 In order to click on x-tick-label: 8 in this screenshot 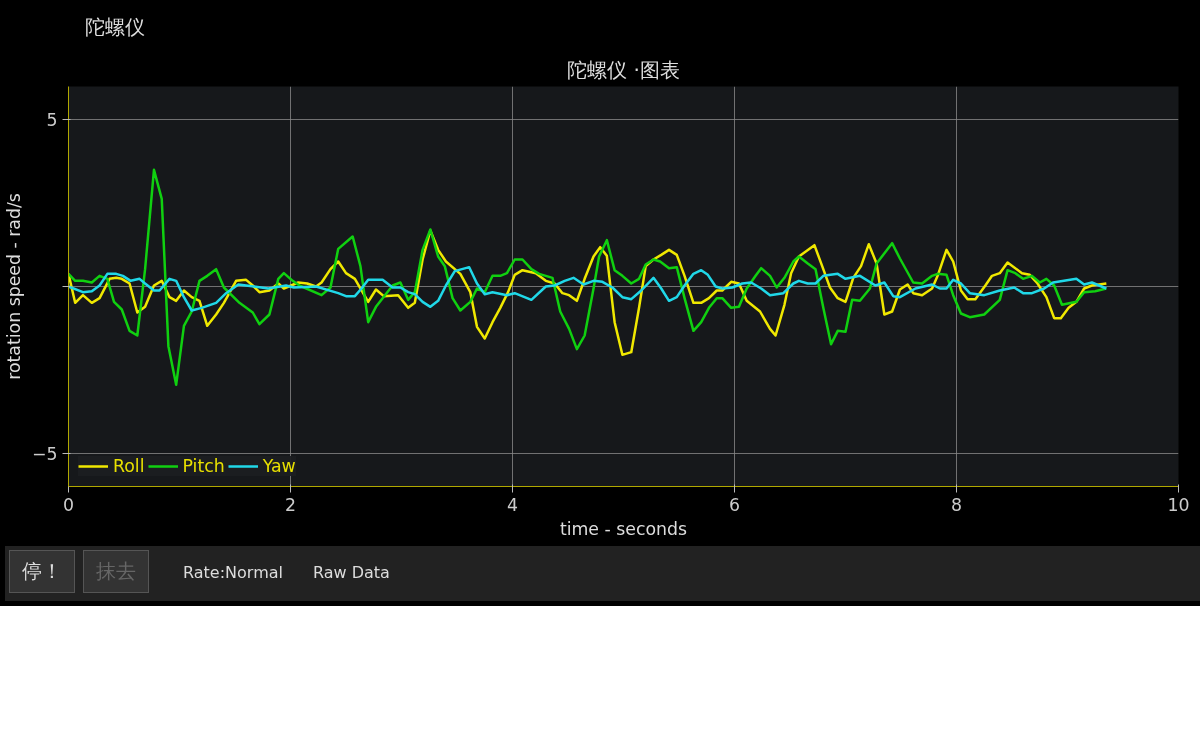, I will do `click(956, 504)`.